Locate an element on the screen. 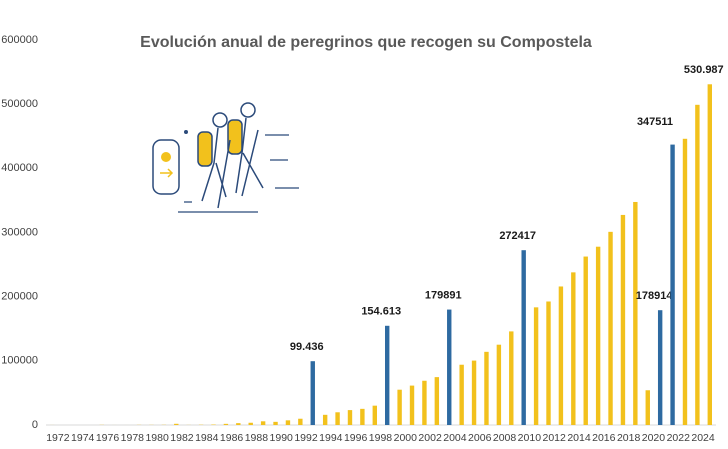 The image size is (728, 449). x-tick-label: 1992 is located at coordinates (306, 438).